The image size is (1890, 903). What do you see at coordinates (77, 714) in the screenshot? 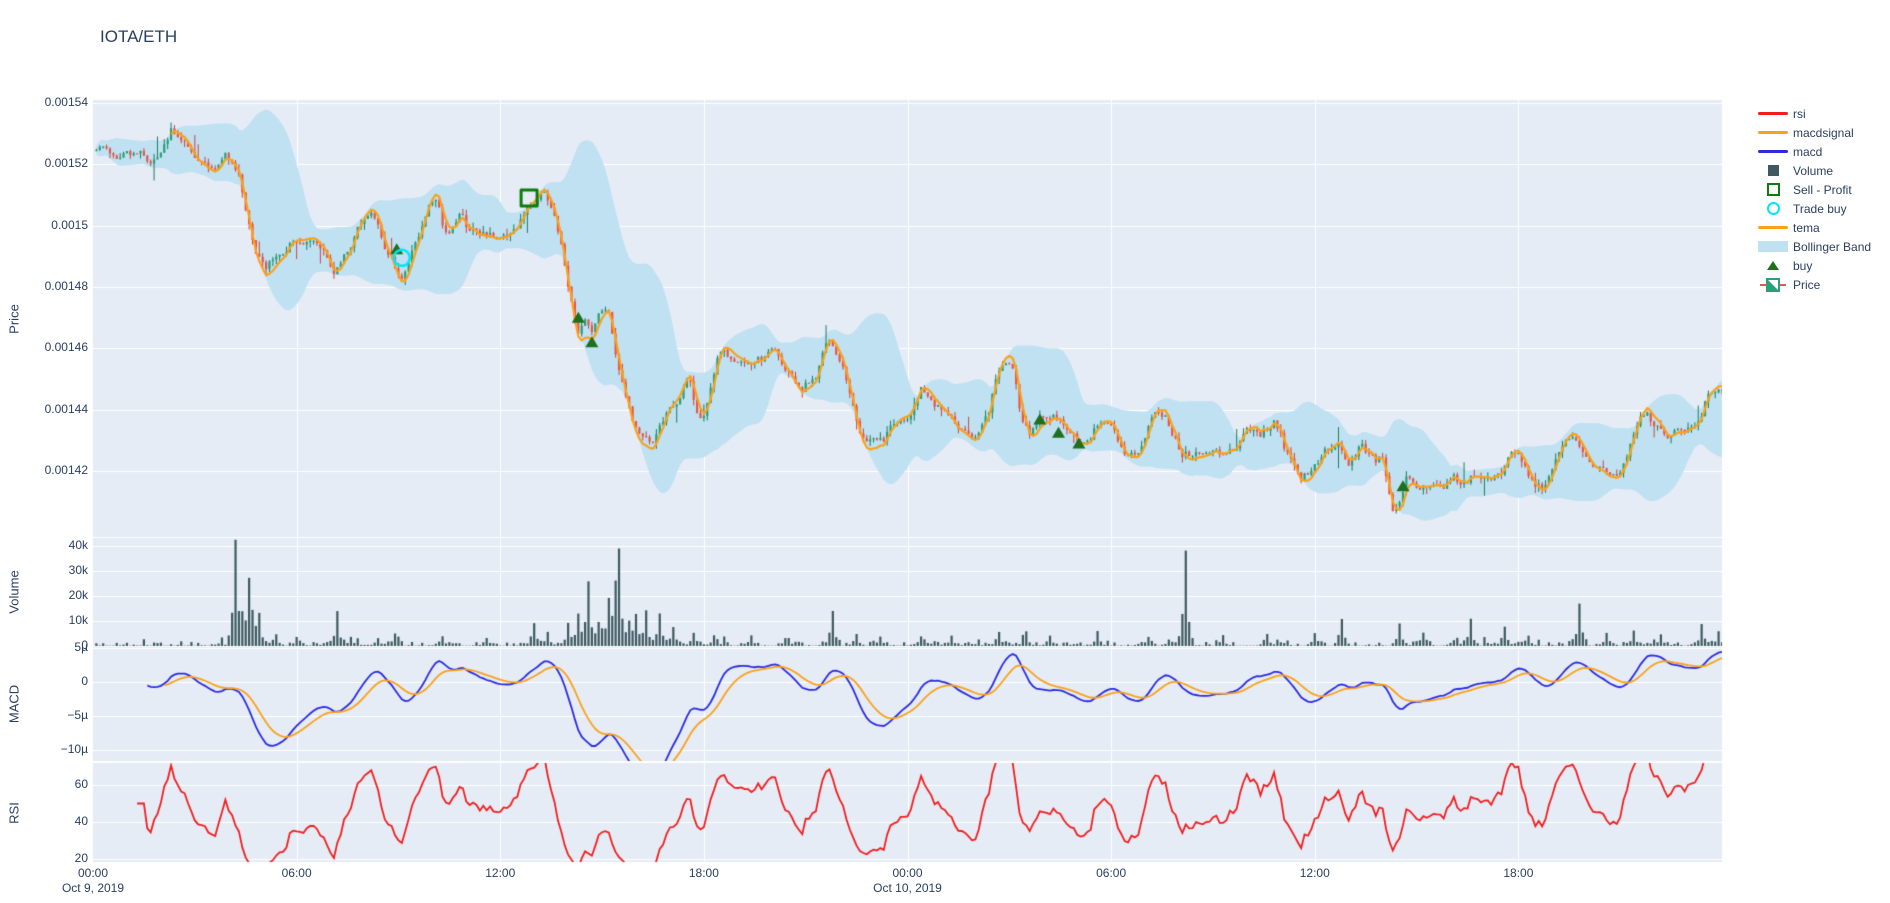
I see `y-tick-label: −5µ` at bounding box center [77, 714].